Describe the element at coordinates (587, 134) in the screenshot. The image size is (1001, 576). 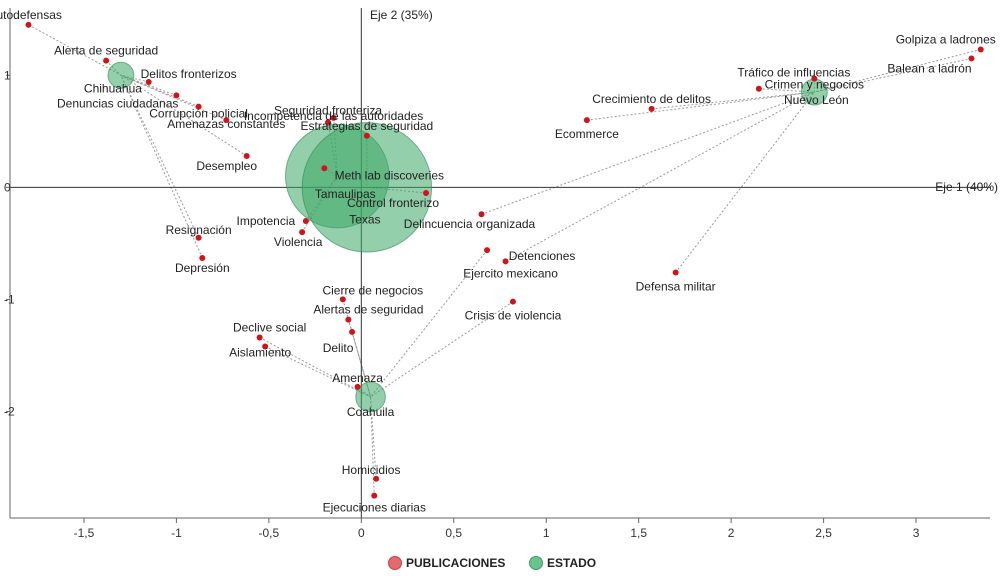
I see `publicacion-label-ecommerce: Ecommerce` at that location.